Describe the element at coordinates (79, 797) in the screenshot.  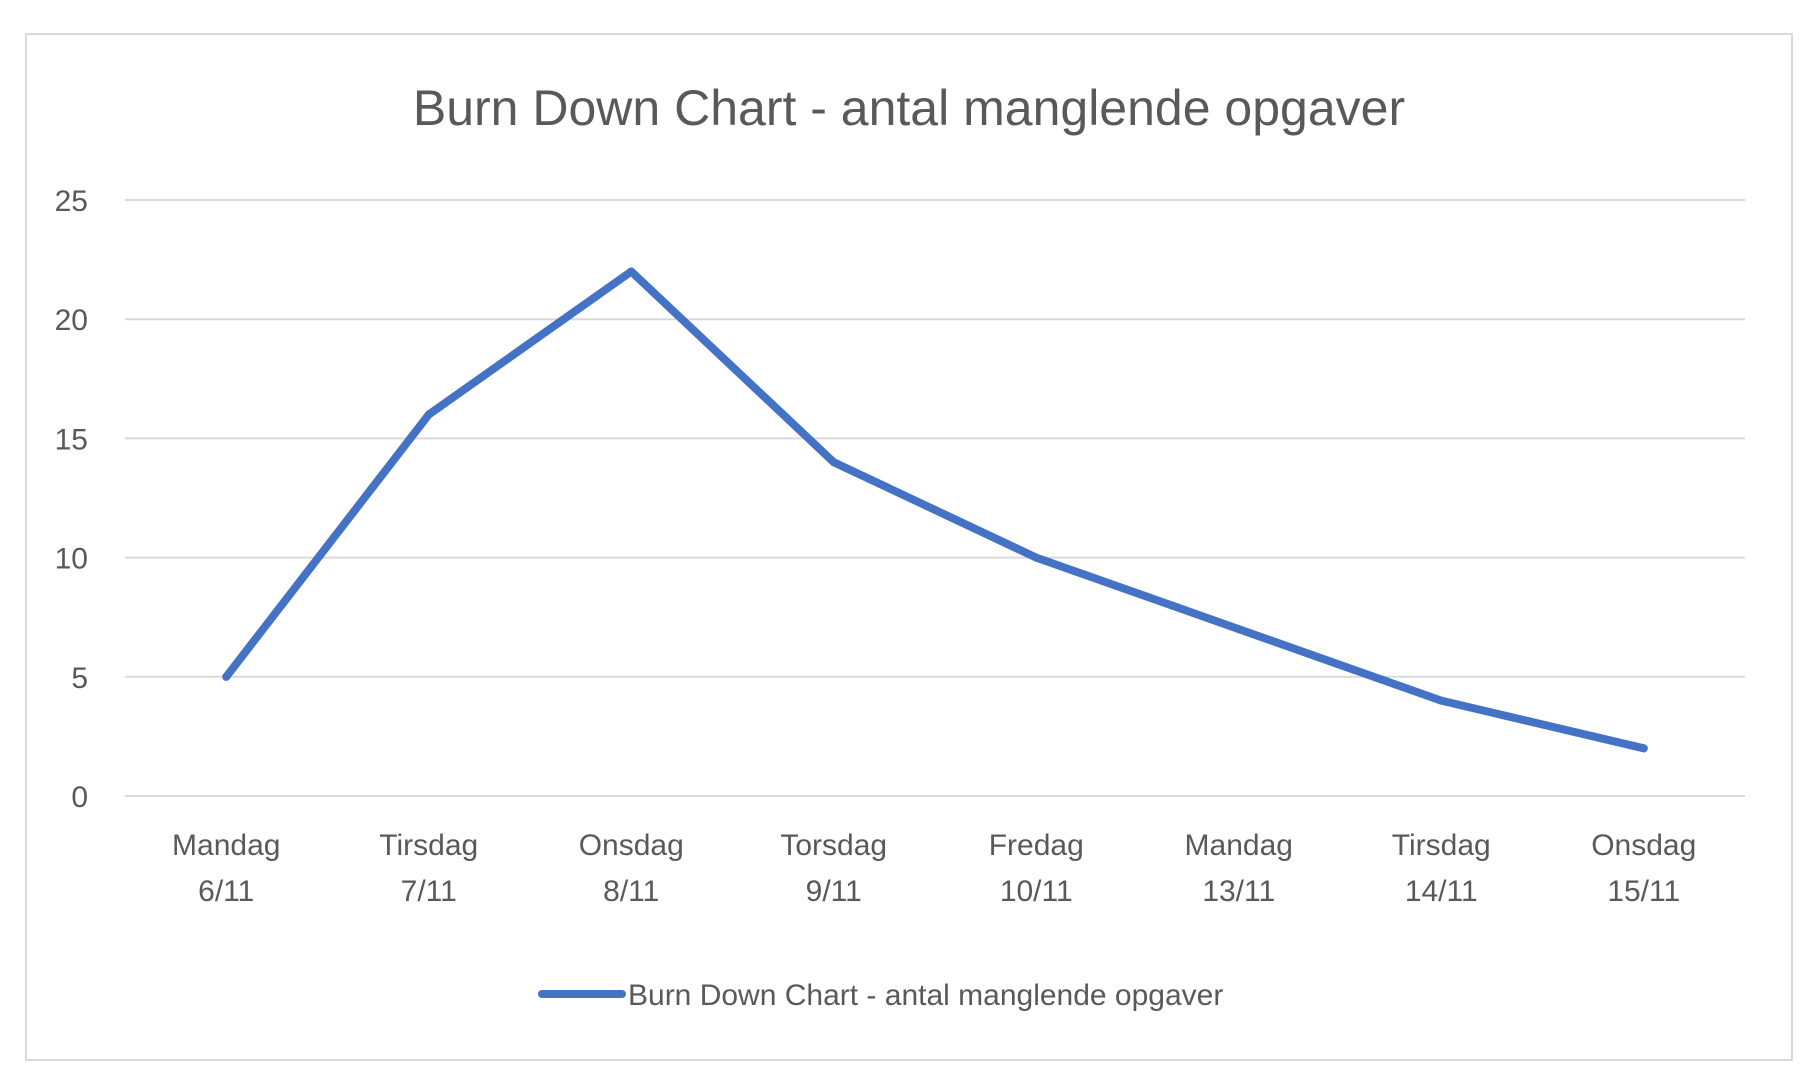
I see `y-tick-label: 0` at that location.